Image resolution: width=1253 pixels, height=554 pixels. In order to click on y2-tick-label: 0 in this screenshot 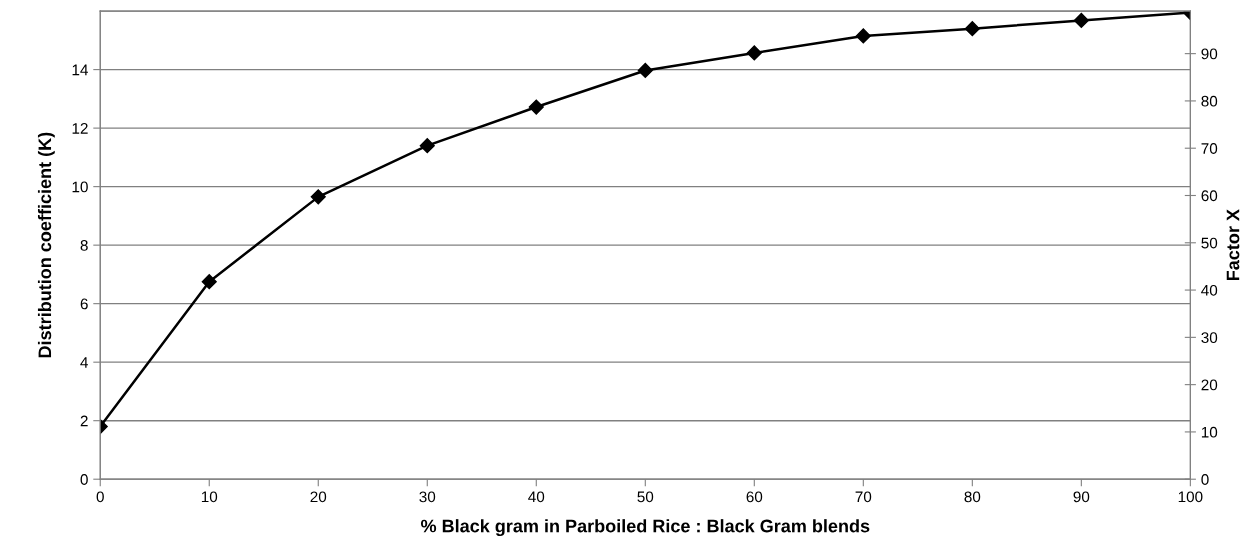, I will do `click(1205, 479)`.